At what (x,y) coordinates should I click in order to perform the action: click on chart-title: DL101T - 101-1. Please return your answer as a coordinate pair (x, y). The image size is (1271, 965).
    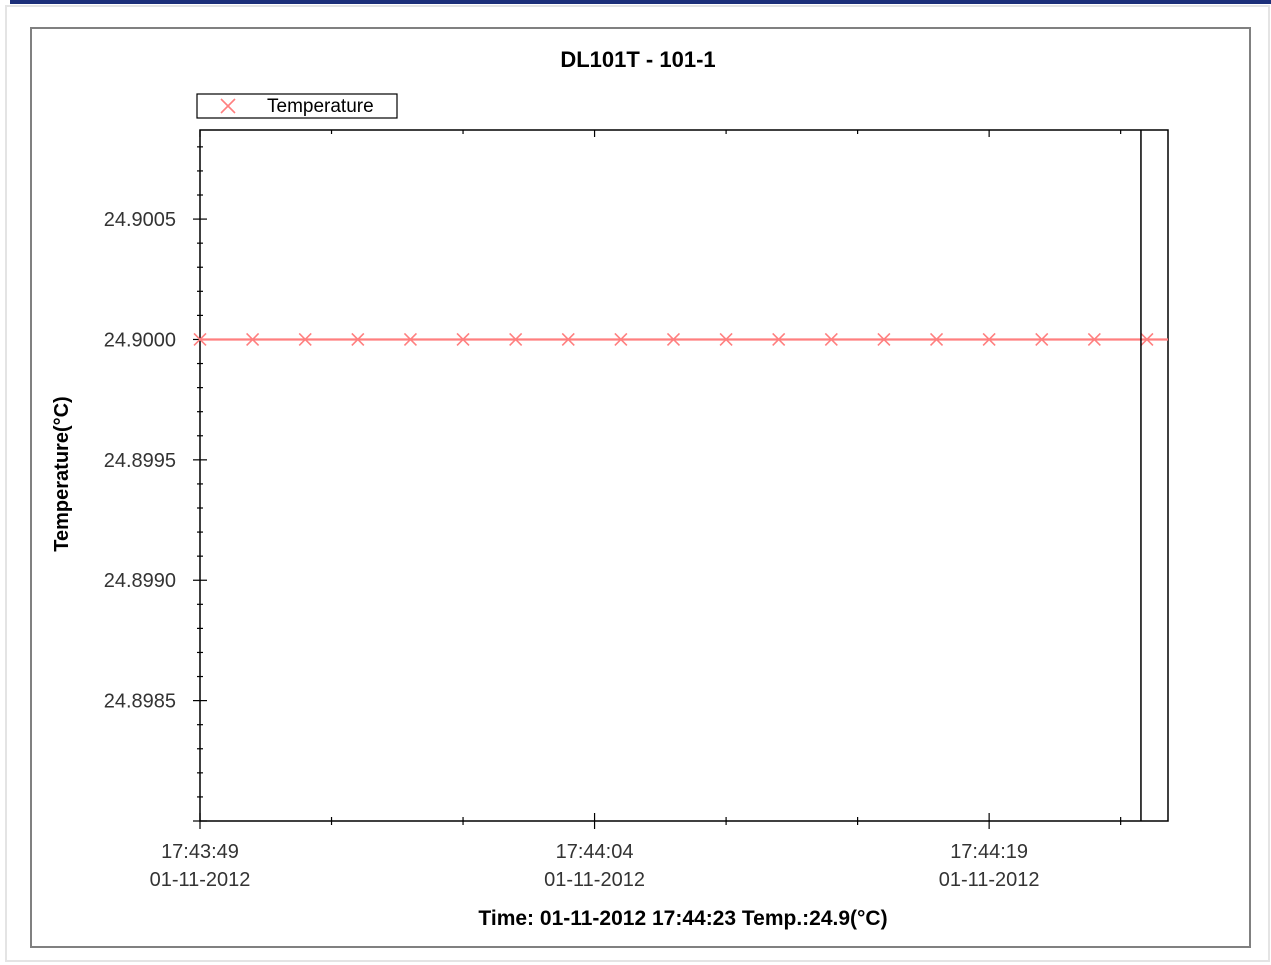
    Looking at the image, I should click on (637, 59).